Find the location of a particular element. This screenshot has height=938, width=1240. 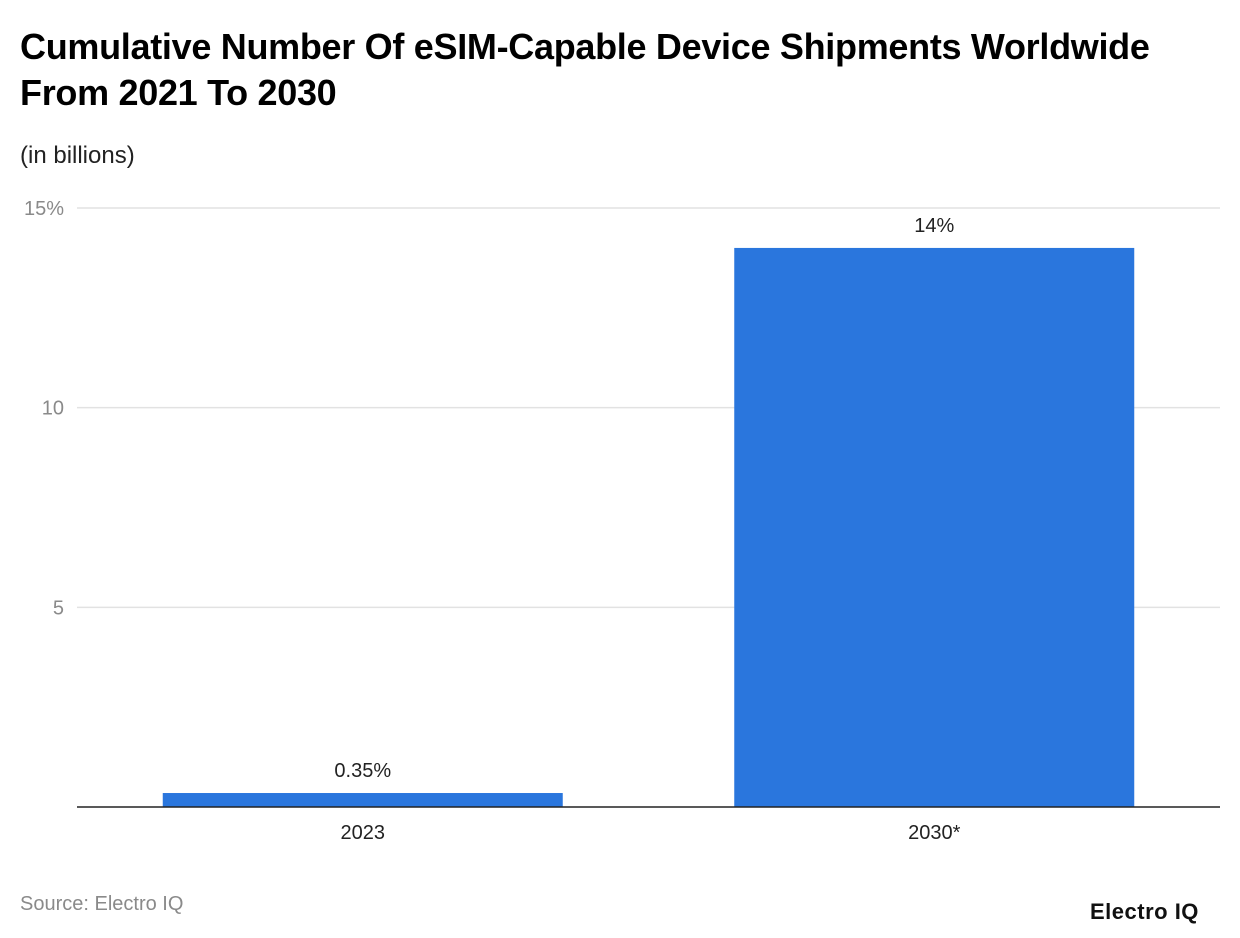

y-tick-label: 10 is located at coordinates (53, 409).